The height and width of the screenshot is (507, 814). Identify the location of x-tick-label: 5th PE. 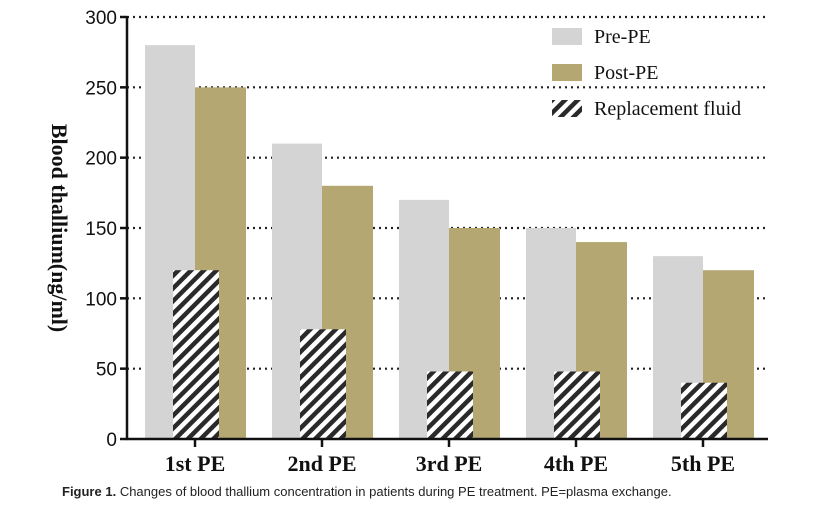
(703, 463).